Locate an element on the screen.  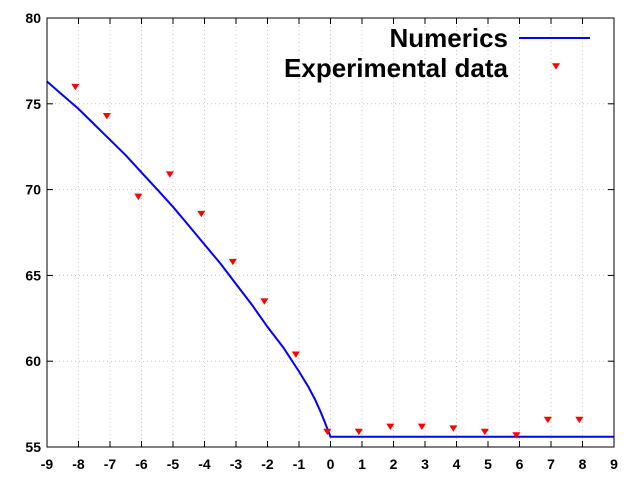
x-tick-label: -2 is located at coordinates (267, 464).